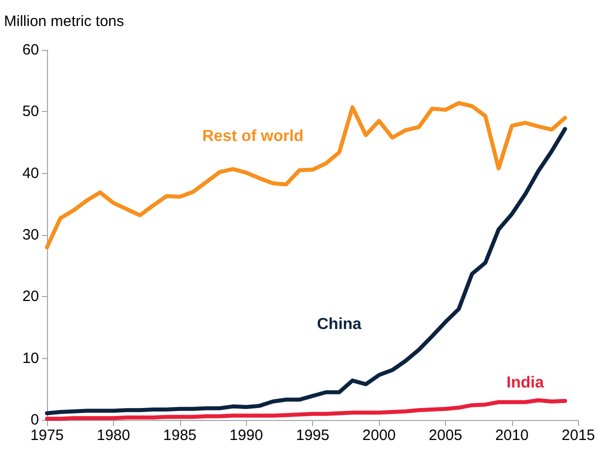  Describe the element at coordinates (379, 435) in the screenshot. I see `x-tick-label: 2000` at that location.